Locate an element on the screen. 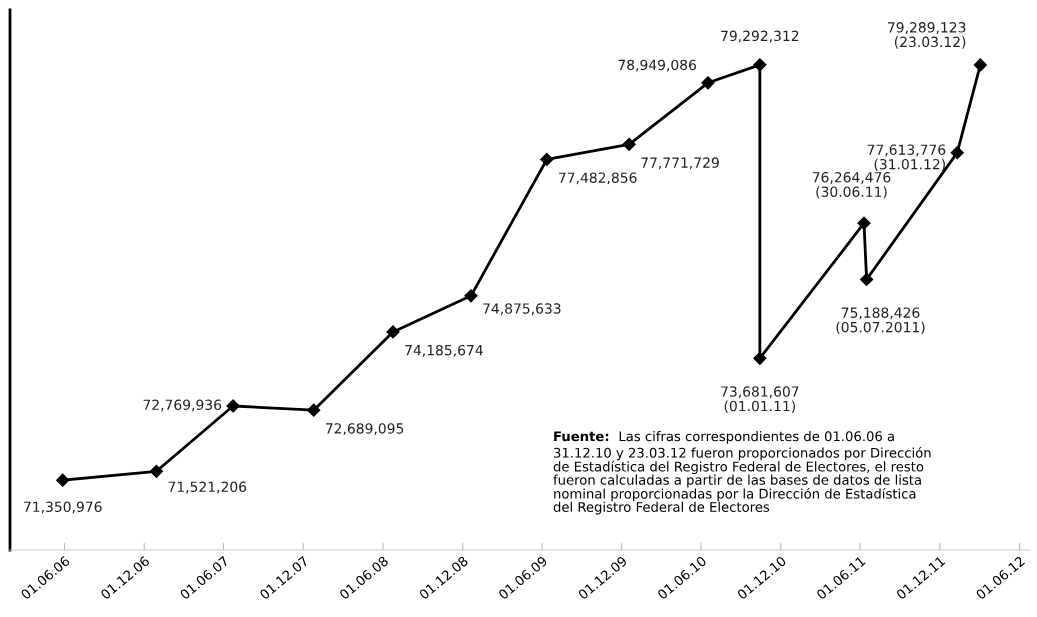  annotation: Fuente: Las cifras correspondientes de 01.06.06 a 31.12.10 y 23.03.12 fueron proporcionados por Dirección de Estadística del Registro Federal de Electores, el resto fueron calculadas a partir de las bases de datos de lista nominal proporcionadas por la Dirección de Estadística del Registro Federal de Electores is located at coordinates (742, 473).